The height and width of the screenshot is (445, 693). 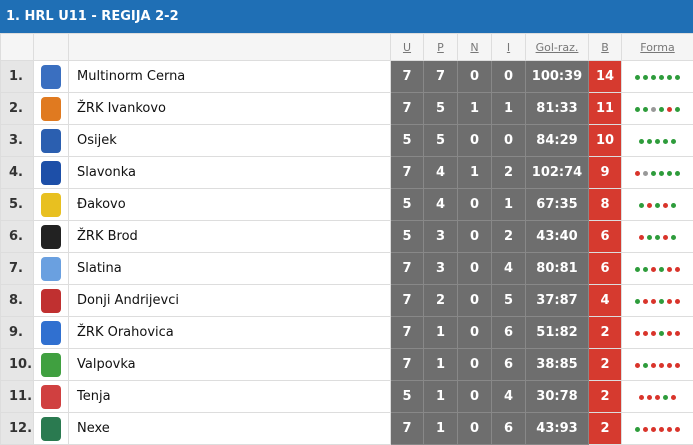 I want to click on team-name: Slavonka, so click(x=230, y=173).